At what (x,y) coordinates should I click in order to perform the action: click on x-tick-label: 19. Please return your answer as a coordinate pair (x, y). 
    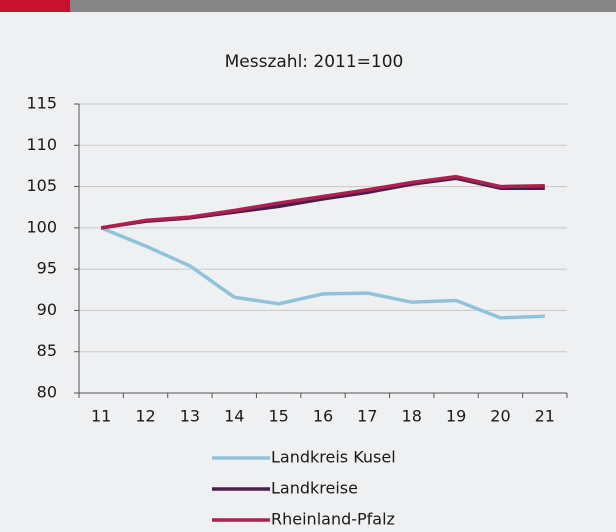
    Looking at the image, I should click on (456, 416).